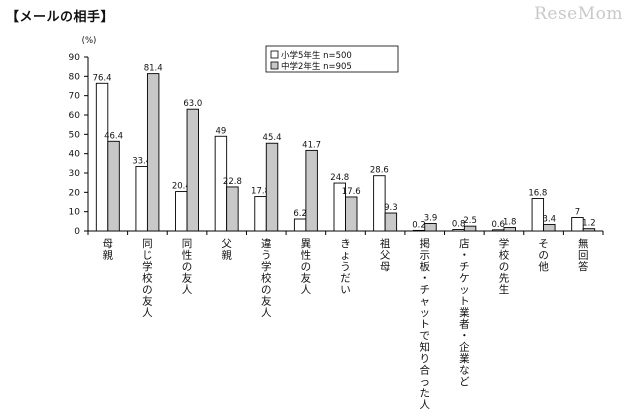 This screenshot has height=419, width=633. What do you see at coordinates (108, 250) in the screenshot?
I see `category-label: 母親` at bounding box center [108, 250].